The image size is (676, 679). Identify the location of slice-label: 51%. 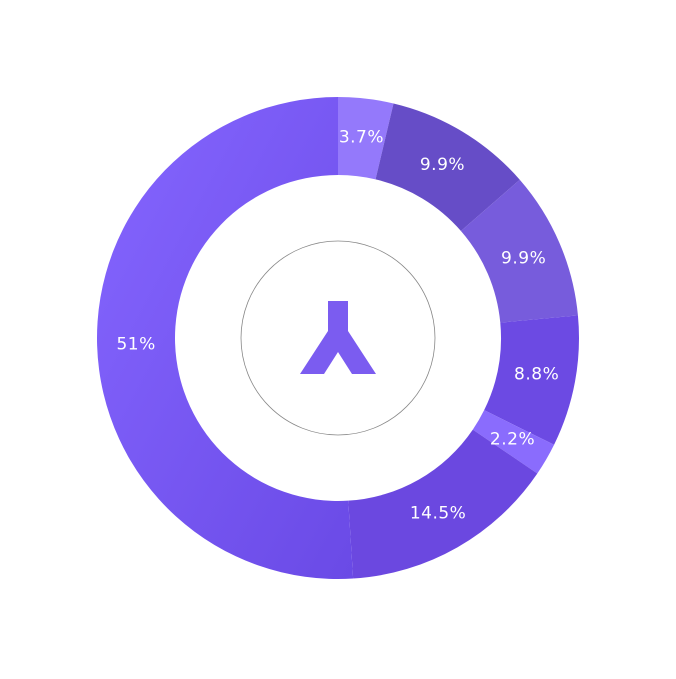
(135, 344).